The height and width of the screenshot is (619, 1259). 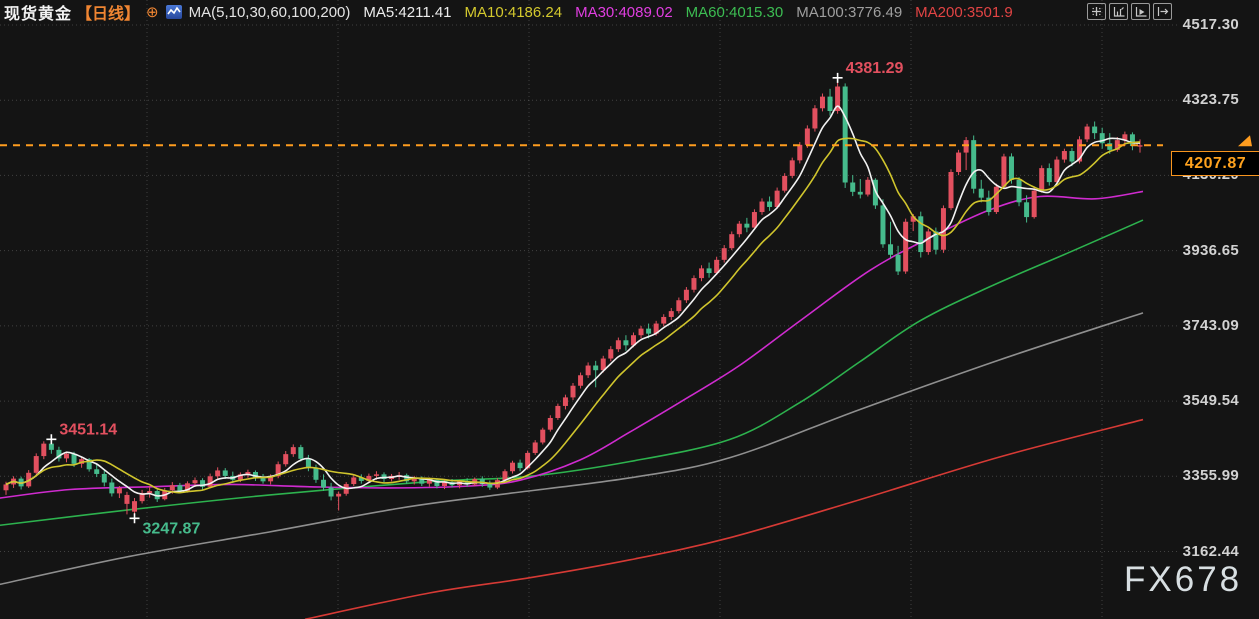 What do you see at coordinates (51, 439) in the screenshot?
I see `price-marker` at bounding box center [51, 439].